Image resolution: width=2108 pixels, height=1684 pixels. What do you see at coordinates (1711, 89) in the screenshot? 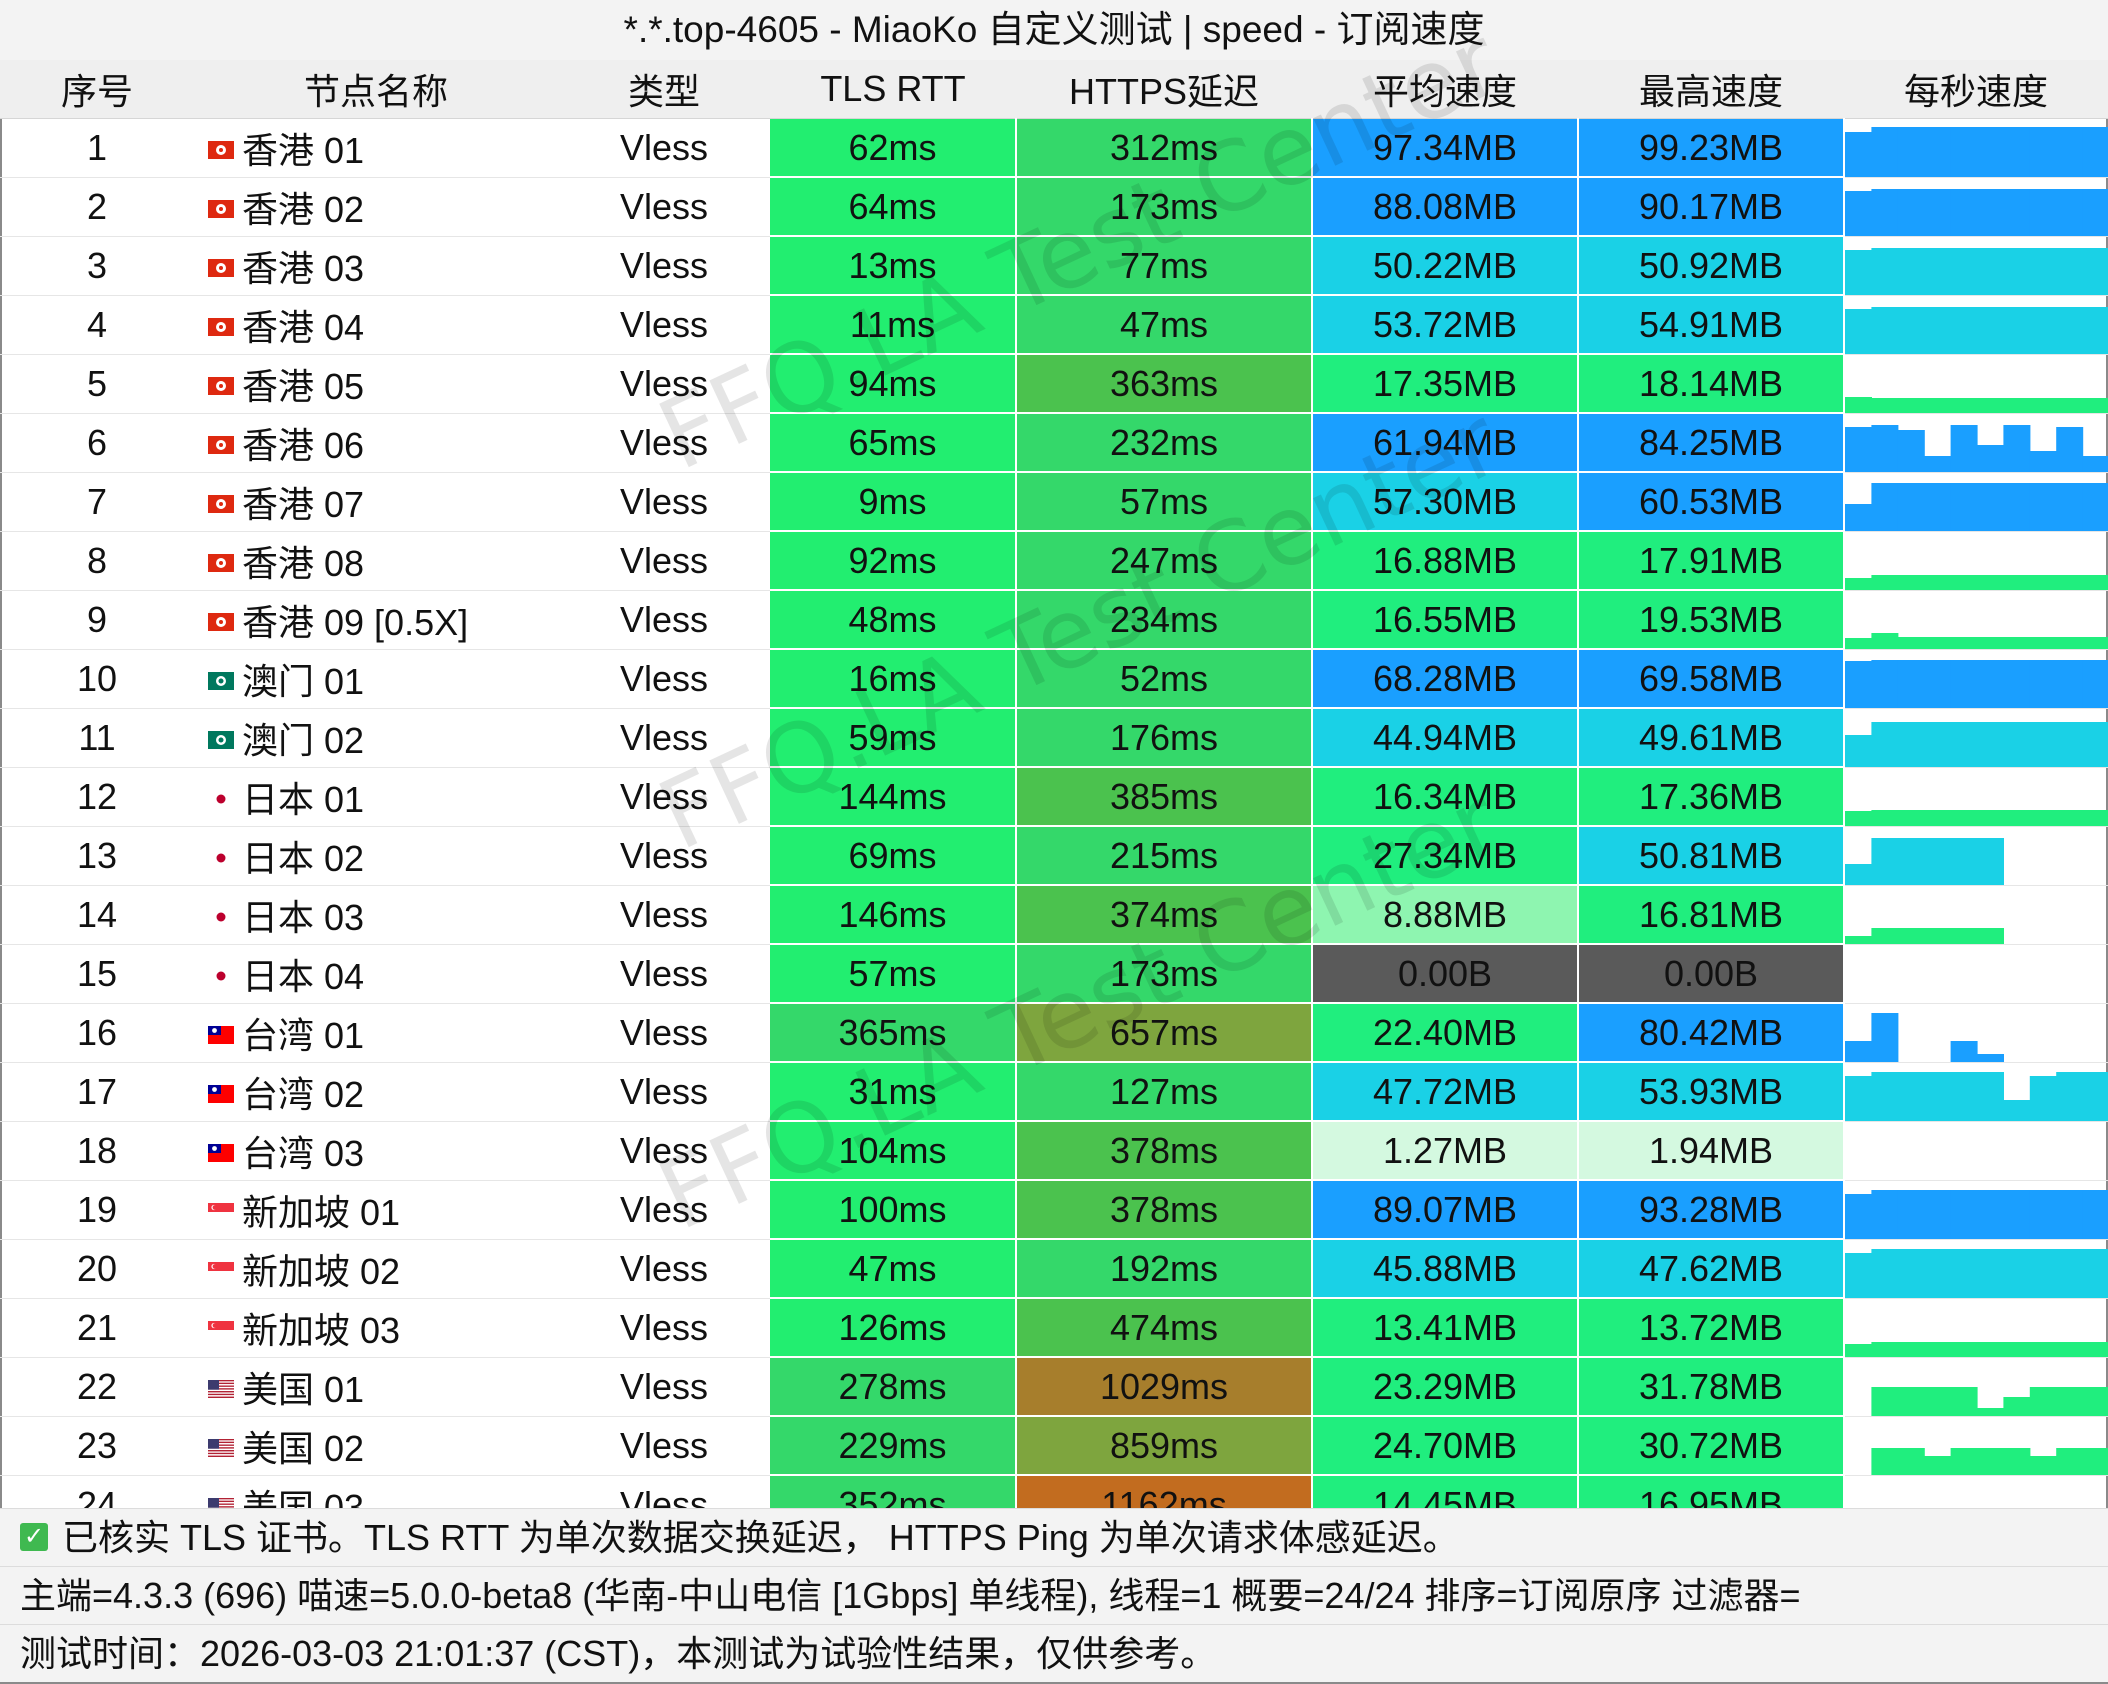
I see `header-max-speed: 最高速度` at bounding box center [1711, 89].